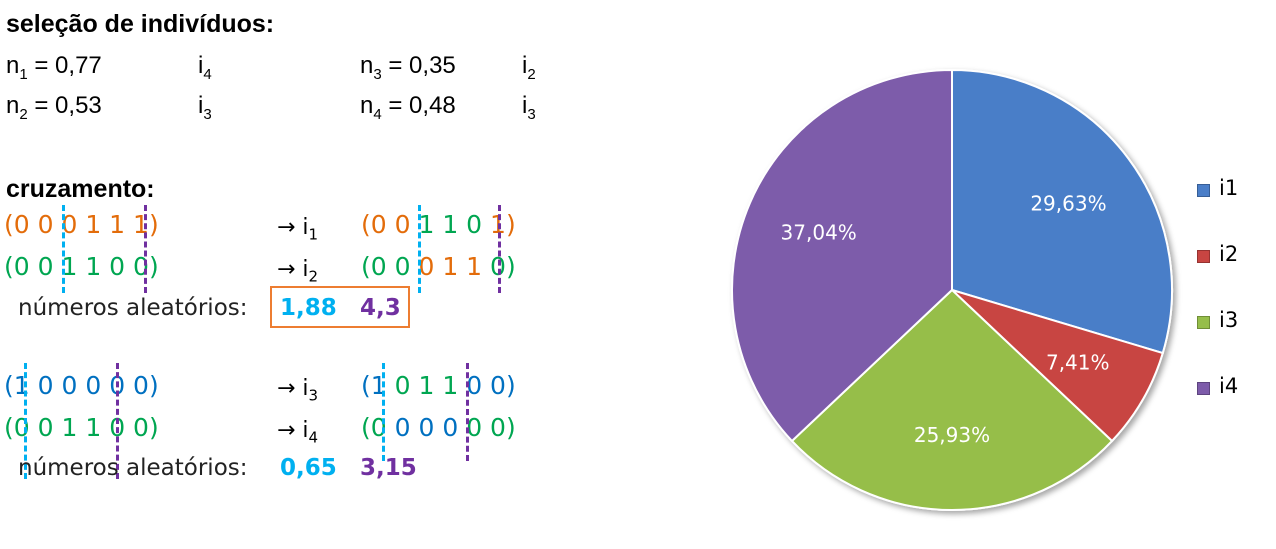 The width and height of the screenshot is (1276, 549). What do you see at coordinates (205, 107) in the screenshot?
I see `selection-i2: i3` at bounding box center [205, 107].